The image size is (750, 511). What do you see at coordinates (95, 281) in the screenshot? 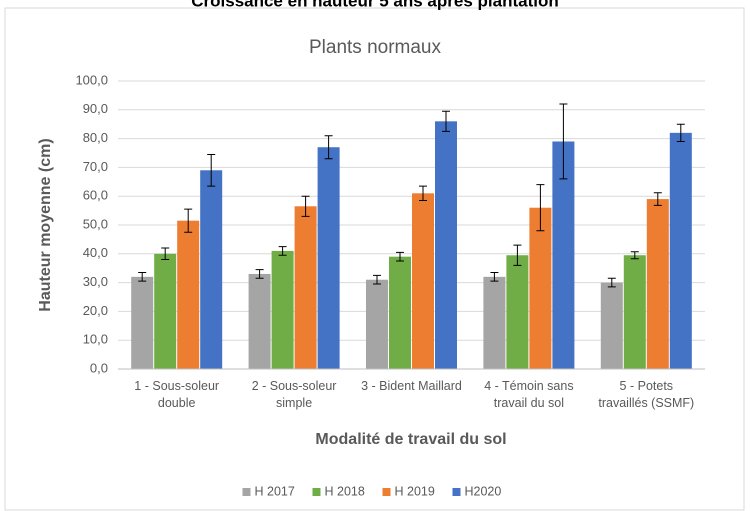
I see `y-tick-label: 30,0` at bounding box center [95, 281].